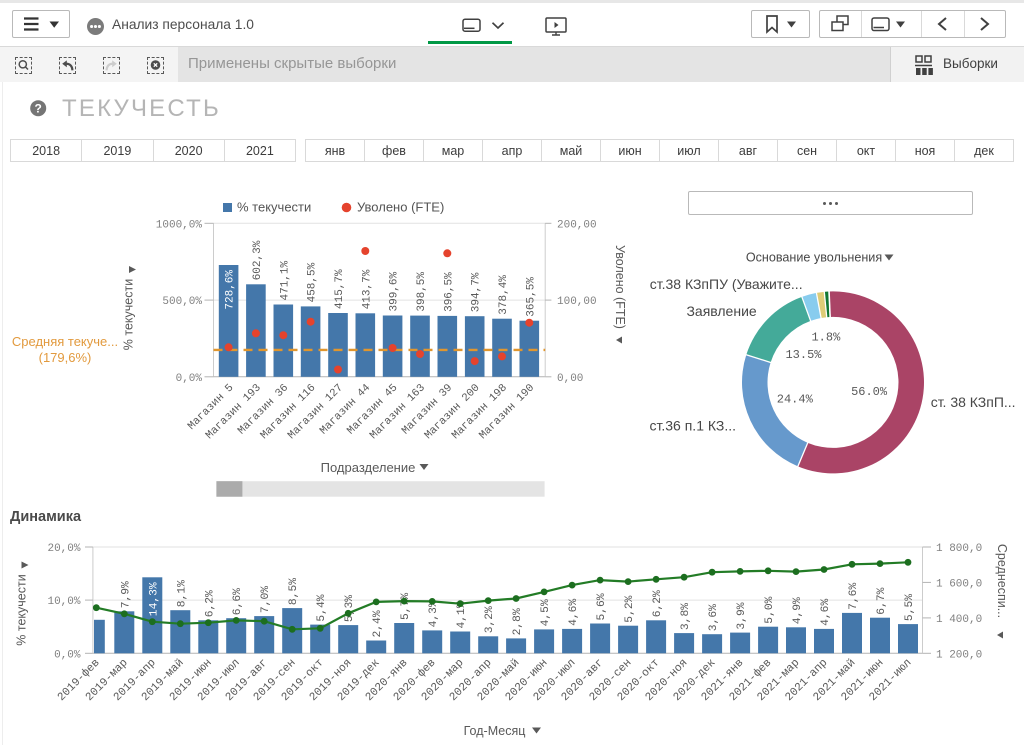 This screenshot has height=745, width=1024. What do you see at coordinates (826, 338) in the screenshot?
I see `svg-text: 1.8%` at bounding box center [826, 338].